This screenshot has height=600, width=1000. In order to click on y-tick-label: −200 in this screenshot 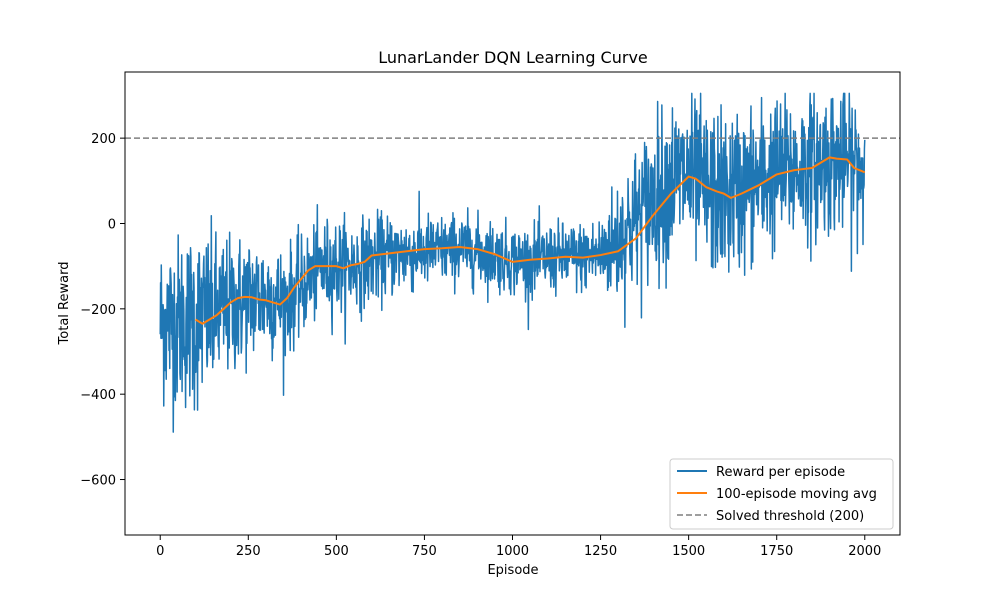, I will do `click(98, 310)`.